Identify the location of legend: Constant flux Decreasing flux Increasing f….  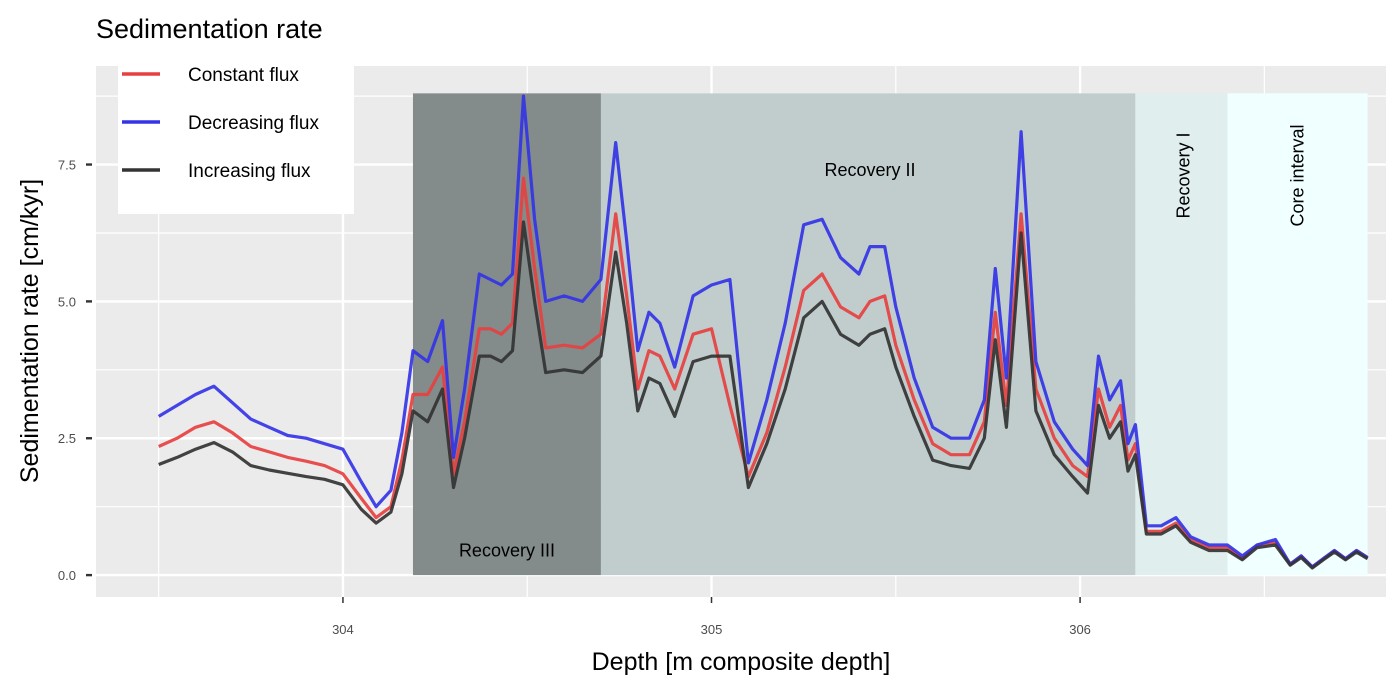
(236, 131).